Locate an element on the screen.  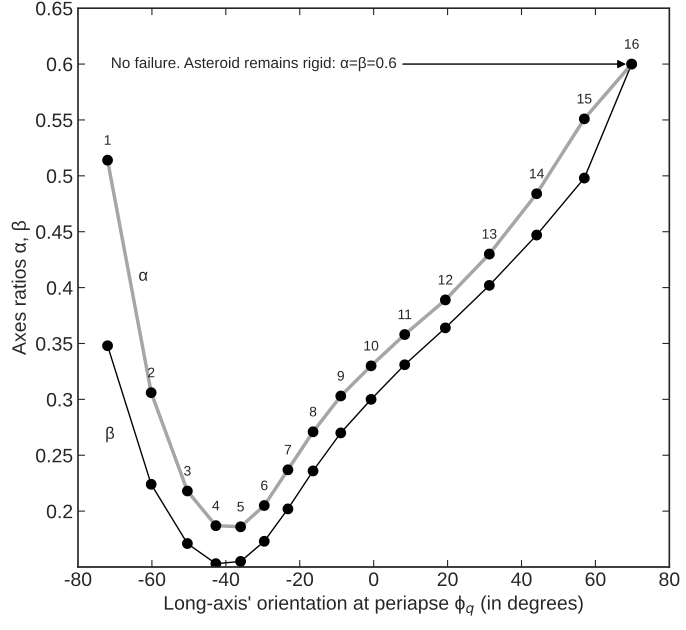
annotation: 13 is located at coordinates (489, 233).